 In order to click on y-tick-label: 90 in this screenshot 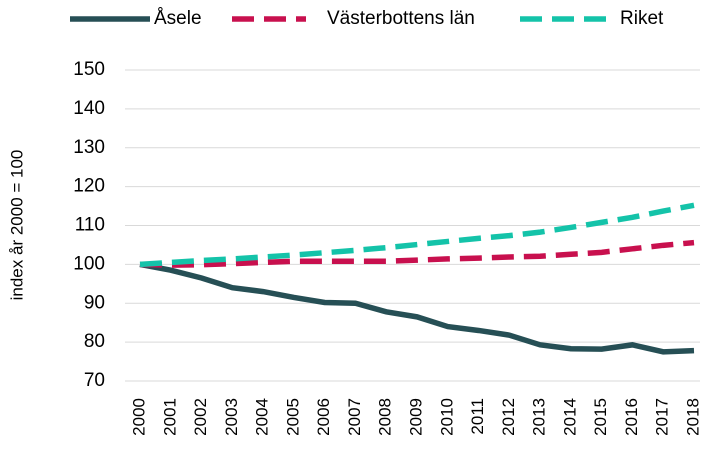, I will do `click(94, 302)`.